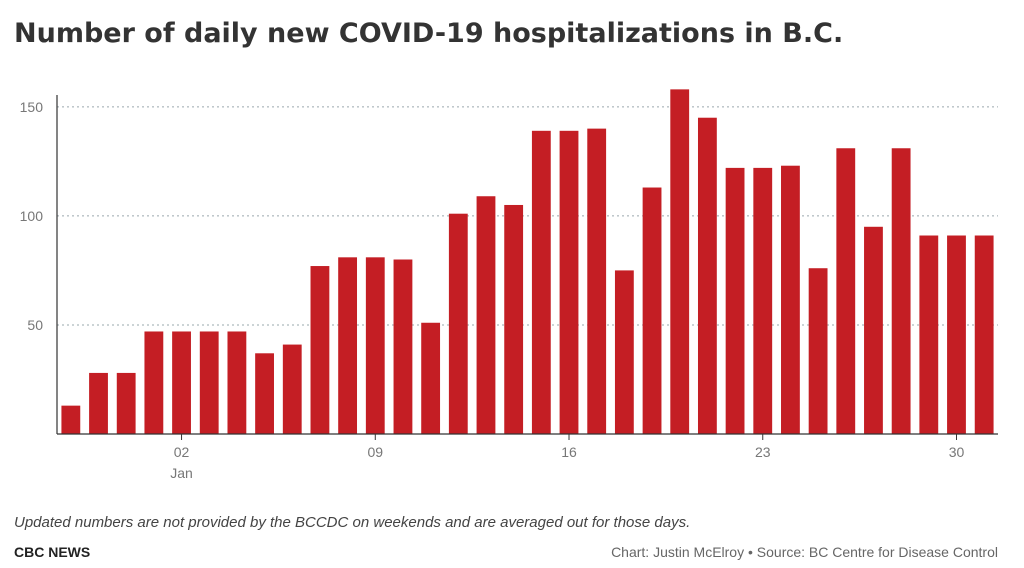  What do you see at coordinates (52, 552) in the screenshot?
I see `brand-logo-text: CBC NEWS` at bounding box center [52, 552].